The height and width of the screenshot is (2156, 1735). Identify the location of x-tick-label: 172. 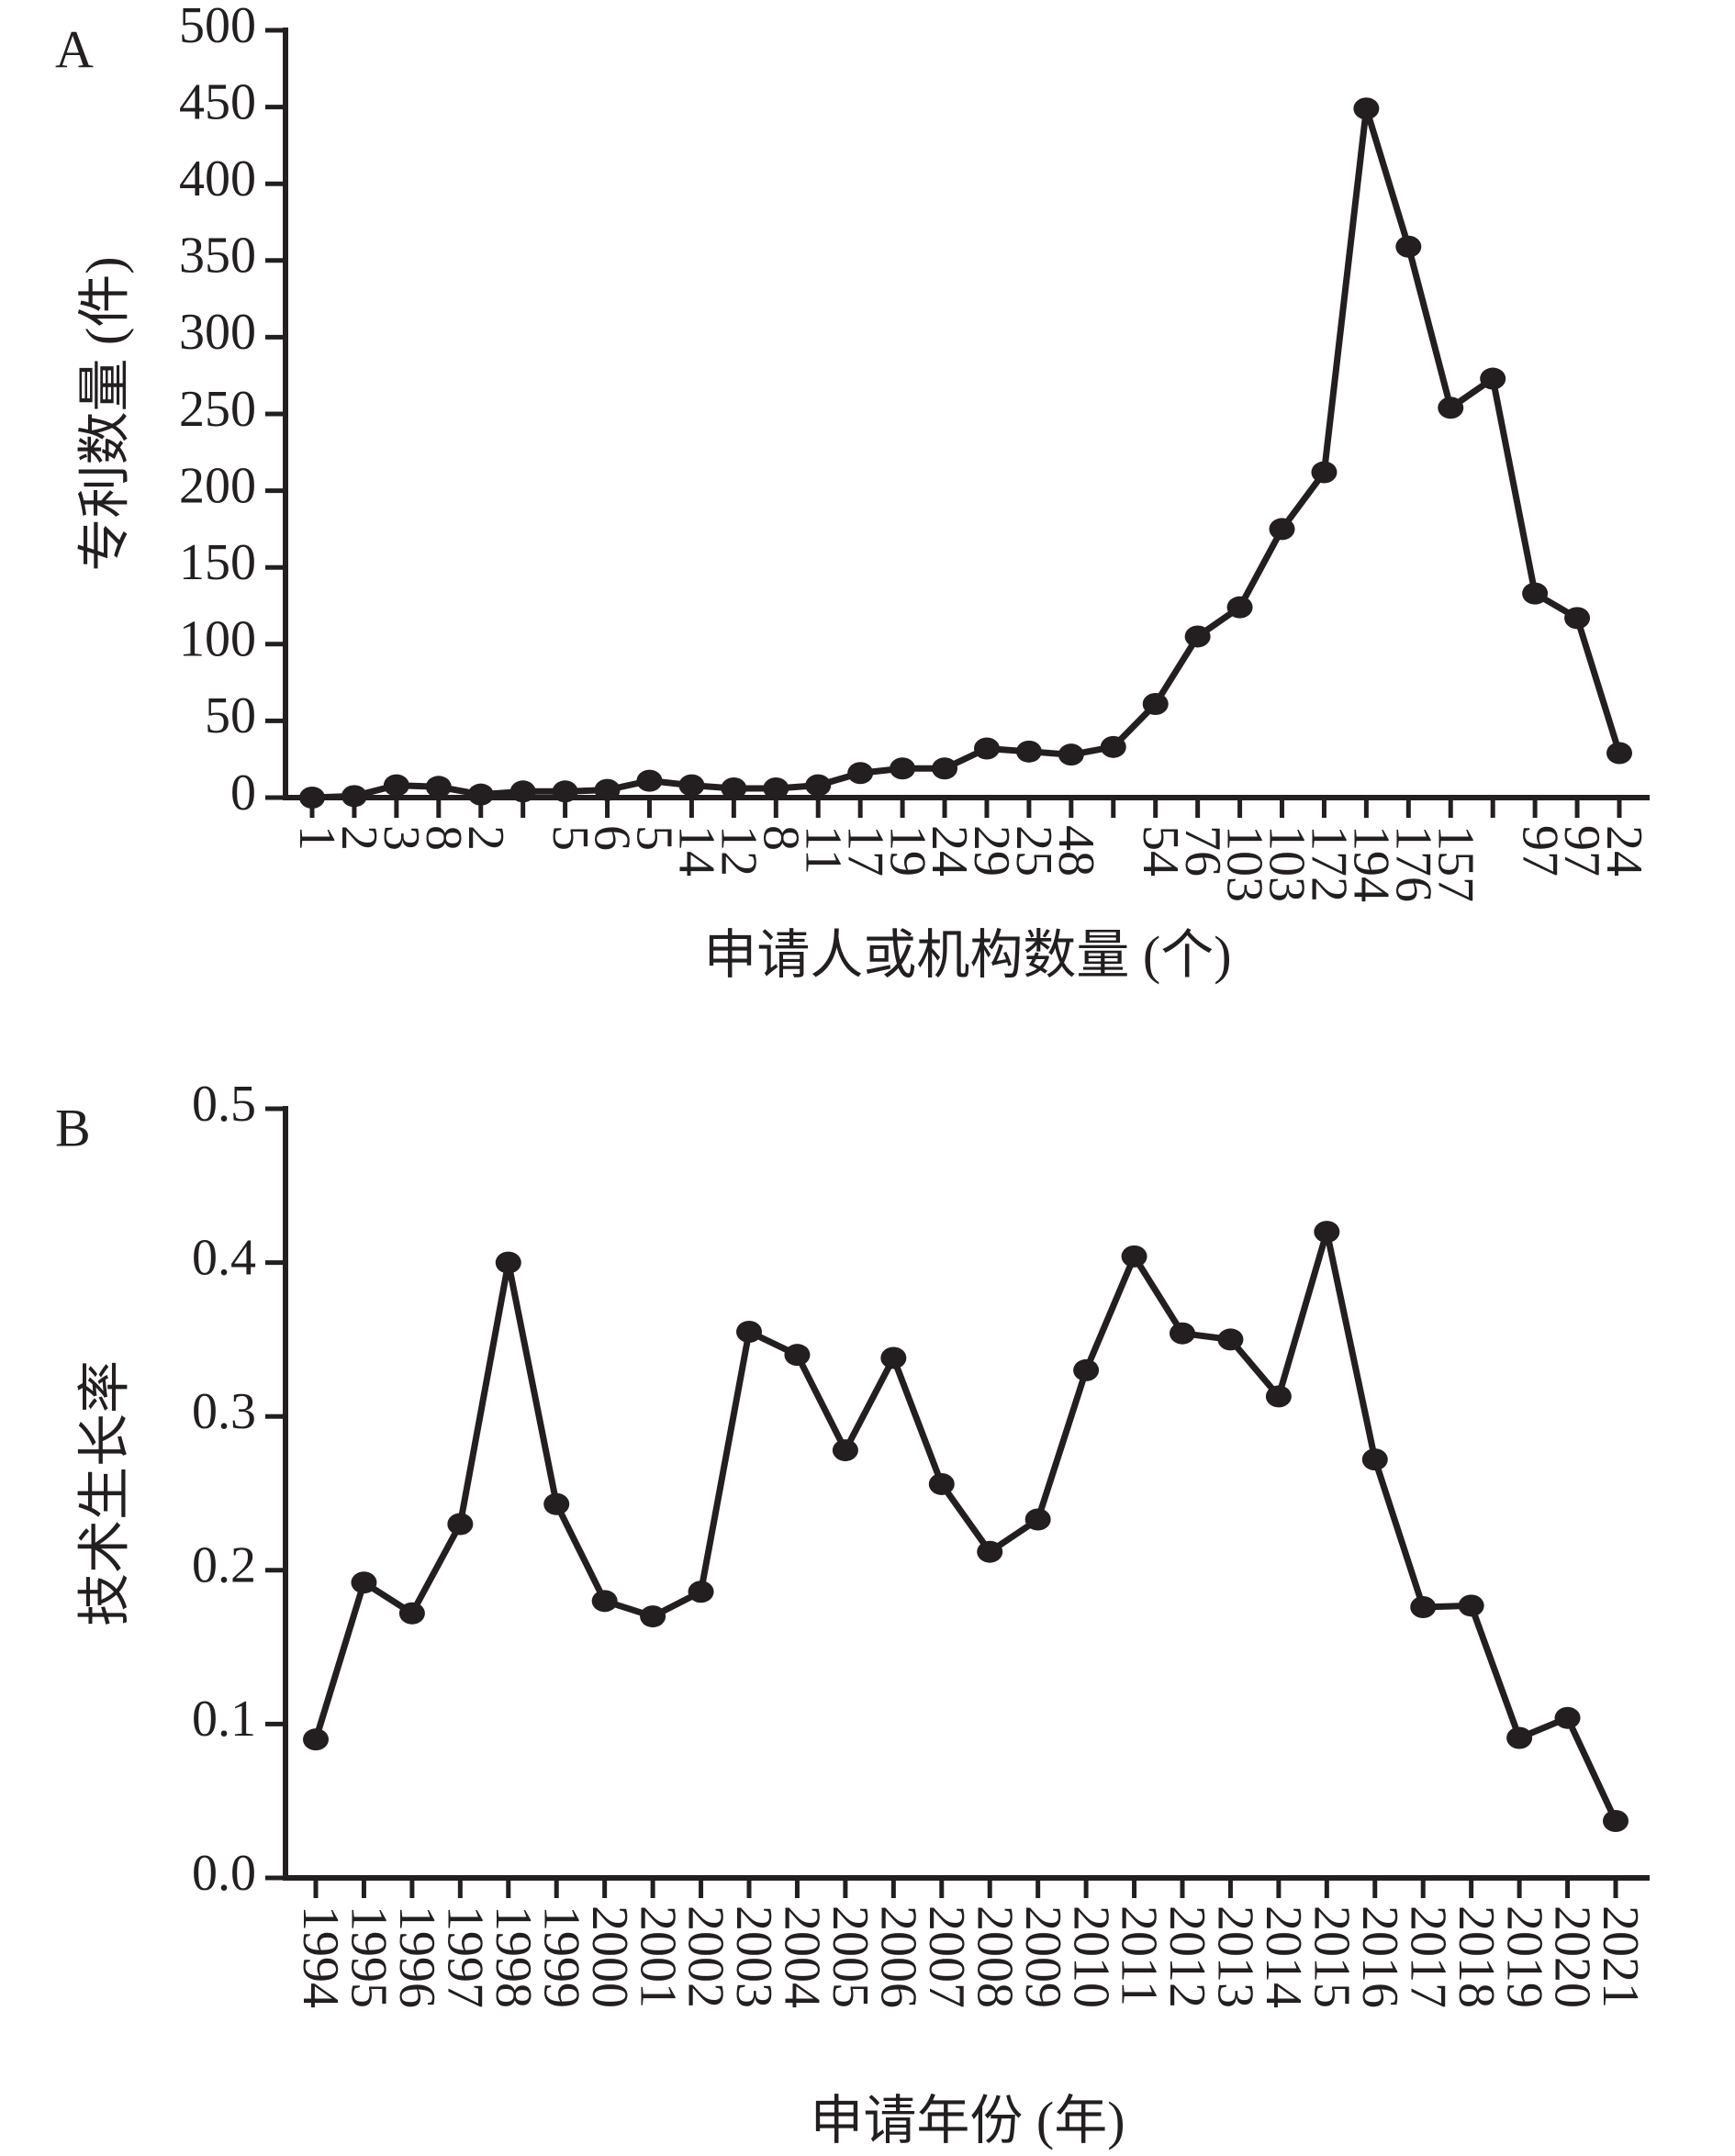
(1329, 863).